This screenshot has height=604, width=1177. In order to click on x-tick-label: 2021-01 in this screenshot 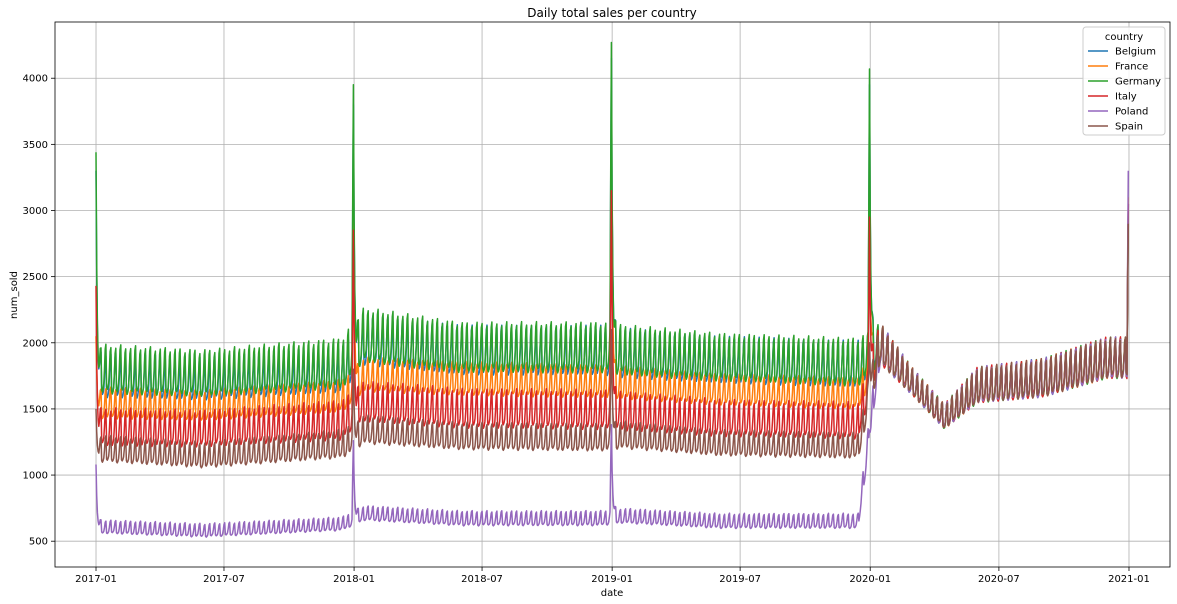, I will do `click(1129, 579)`.